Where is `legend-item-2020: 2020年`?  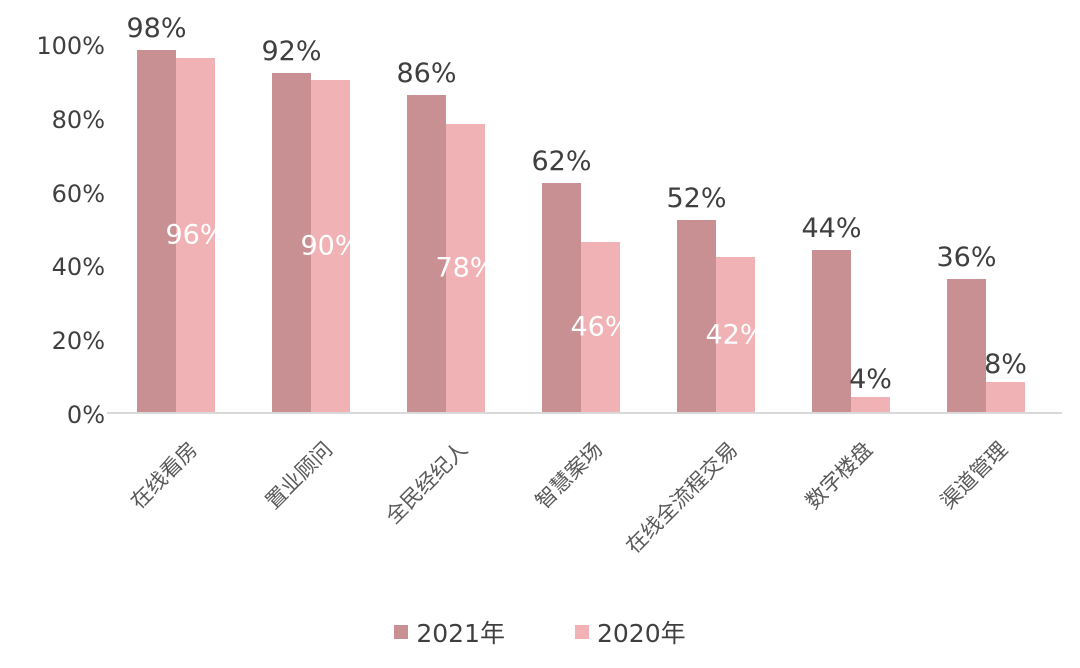
legend-item-2020: 2020年 is located at coordinates (630, 632).